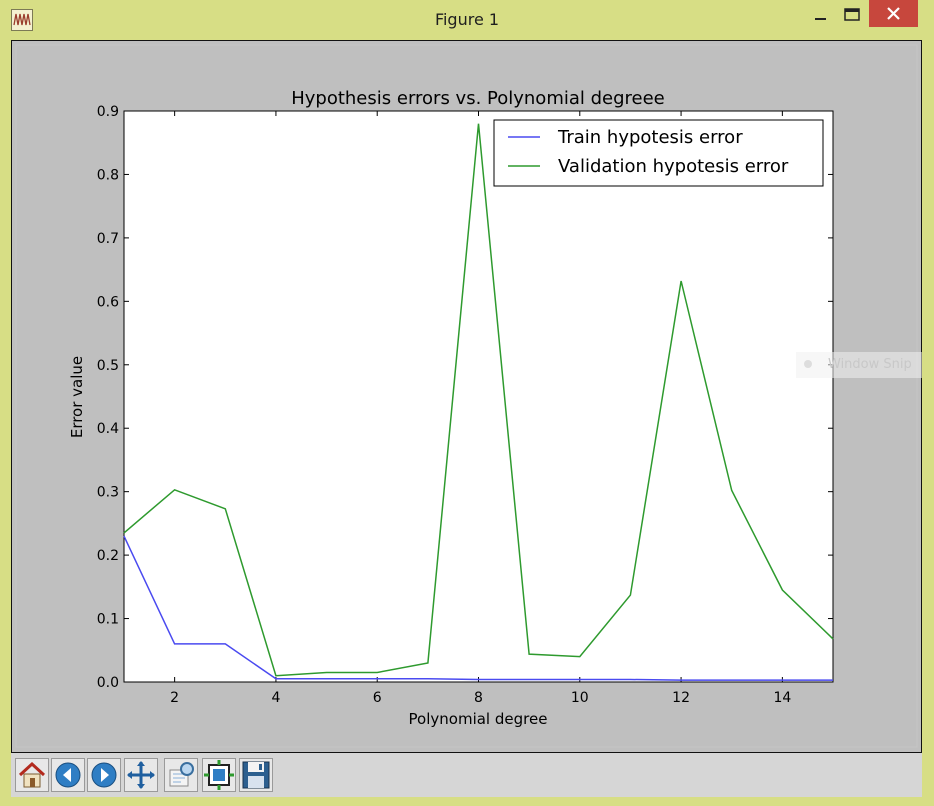 The image size is (934, 806). I want to click on app-icon, so click(22, 20).